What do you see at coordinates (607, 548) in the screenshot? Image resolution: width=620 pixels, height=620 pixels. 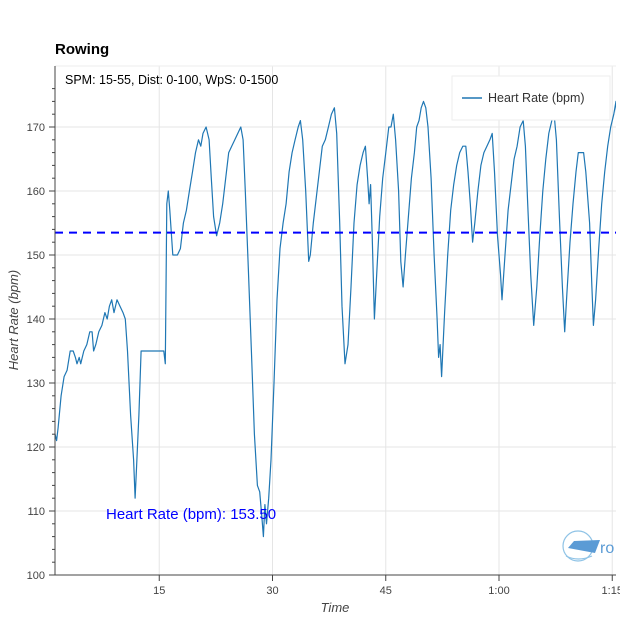 I see `logo-text: ro` at bounding box center [607, 548].